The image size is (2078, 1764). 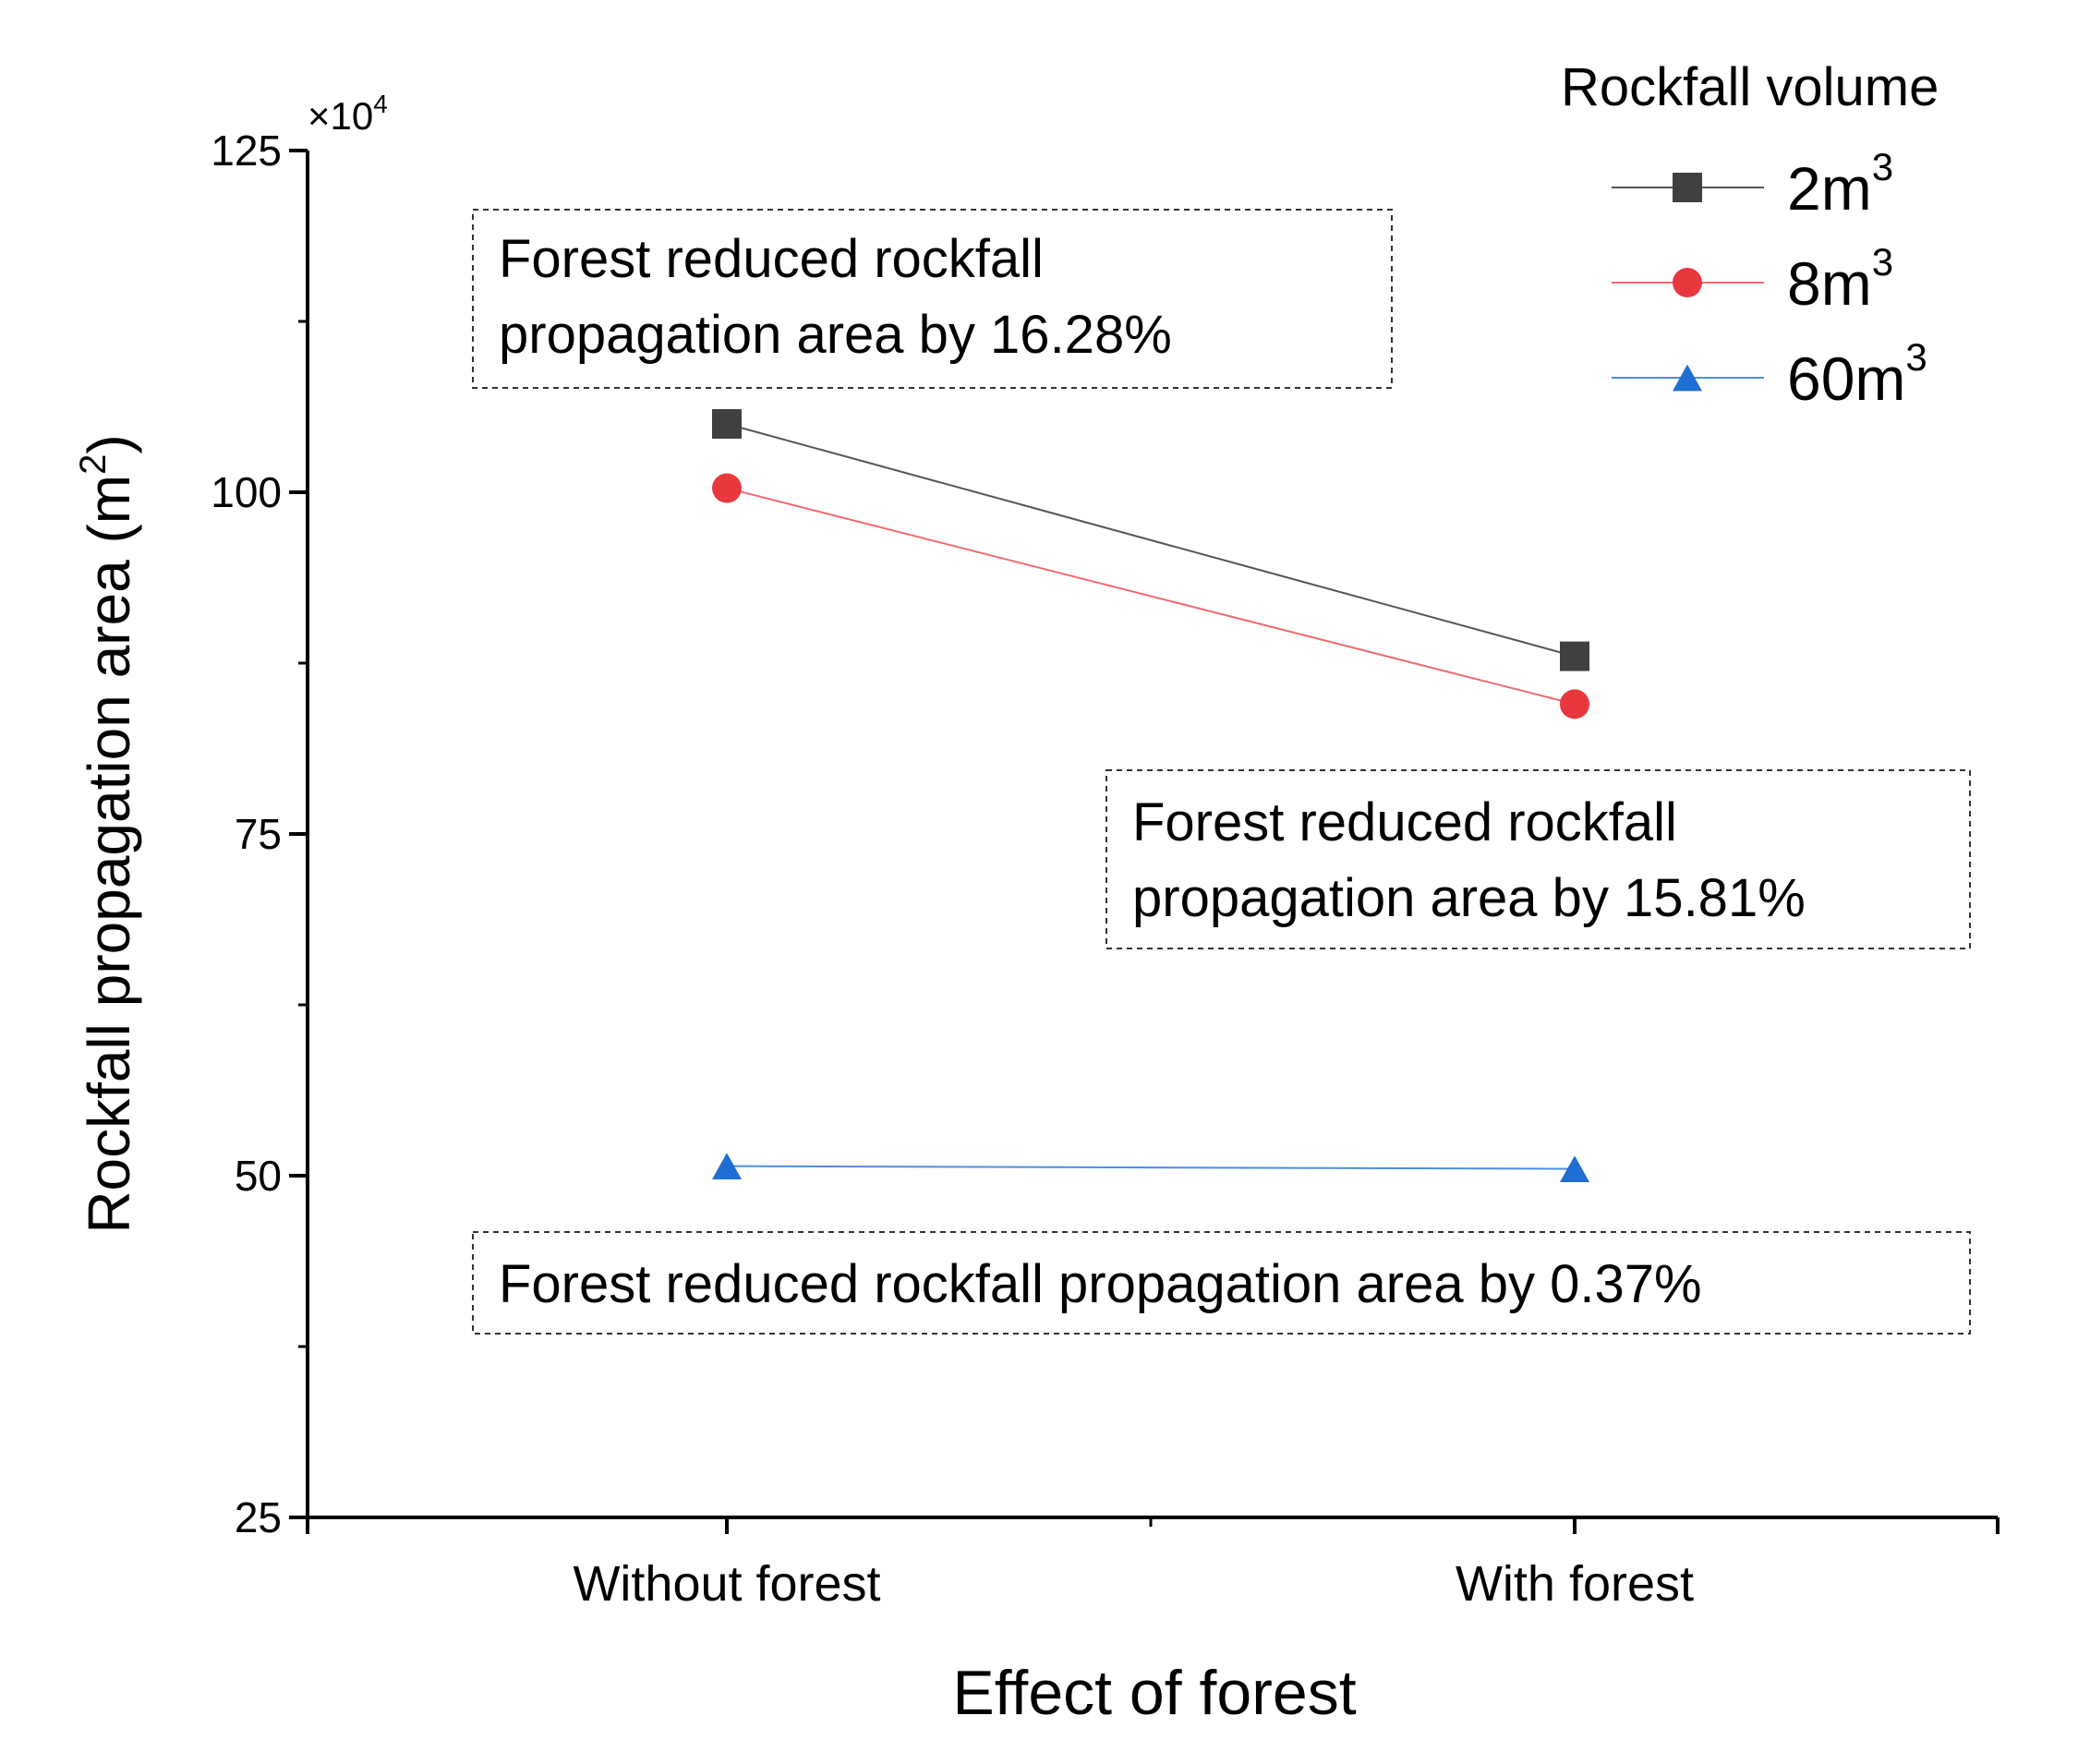 I want to click on y-axis-label: Rockfall propagation area (m2), so click(x=107, y=834).